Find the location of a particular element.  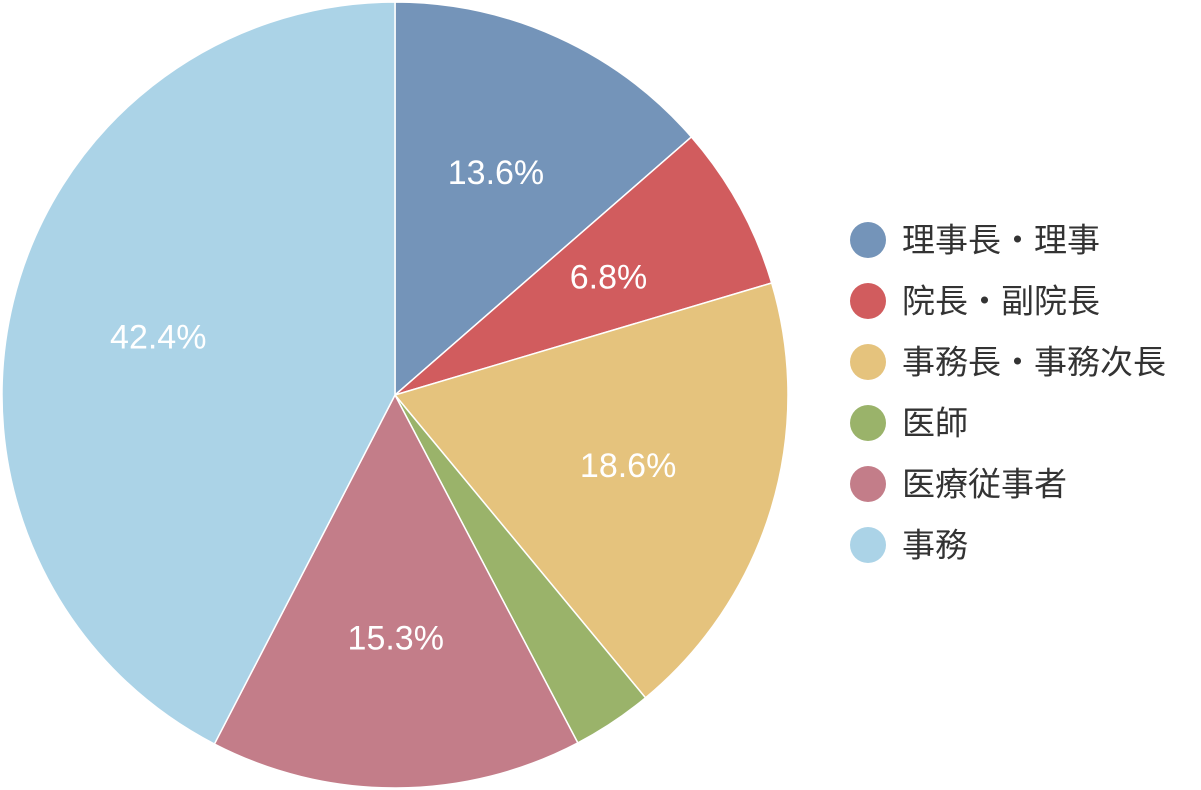

legend-item-1: 院長・副院長 is located at coordinates (975, 301).